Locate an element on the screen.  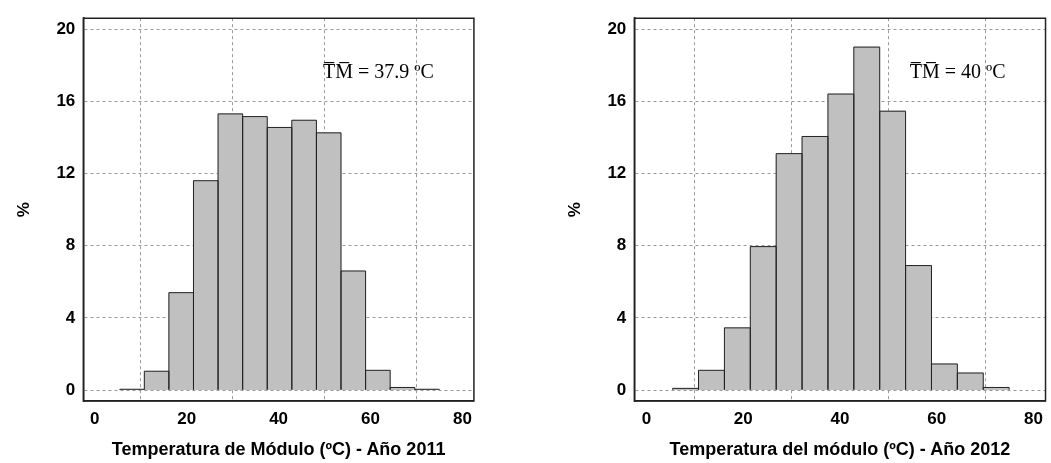
x-axis-title: Temperatura del módulo (ºC) - Año 2012 is located at coordinates (840, 449).